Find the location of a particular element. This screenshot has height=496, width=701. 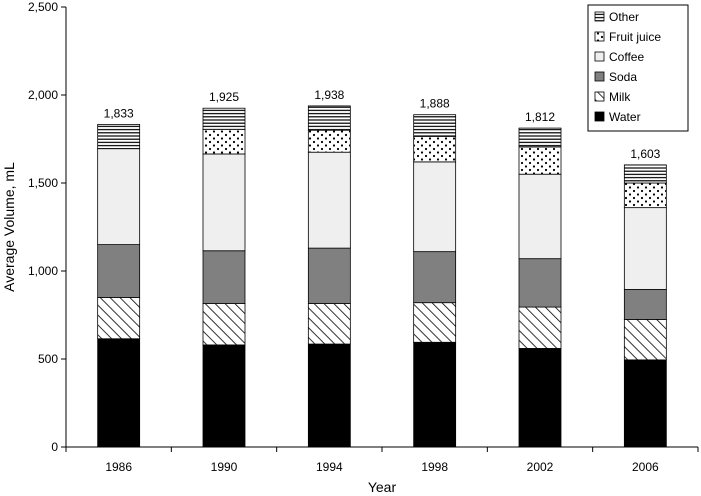

y-tick-label: 2,500 is located at coordinates (43, 7).